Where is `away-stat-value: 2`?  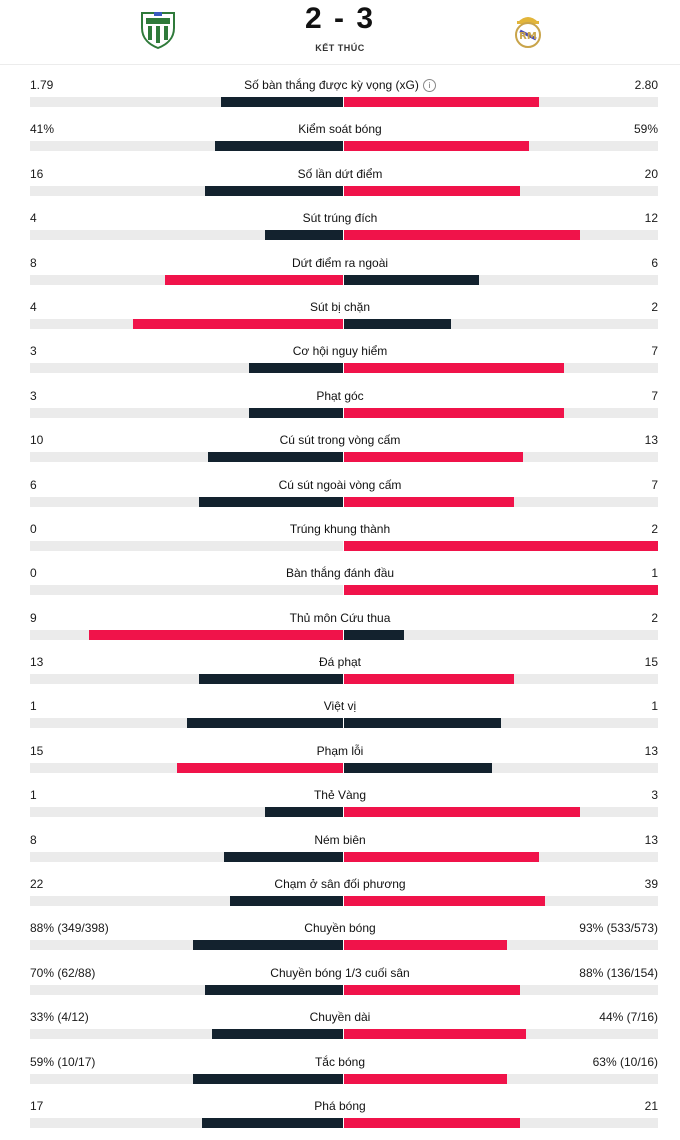 away-stat-value: 2 is located at coordinates (654, 528).